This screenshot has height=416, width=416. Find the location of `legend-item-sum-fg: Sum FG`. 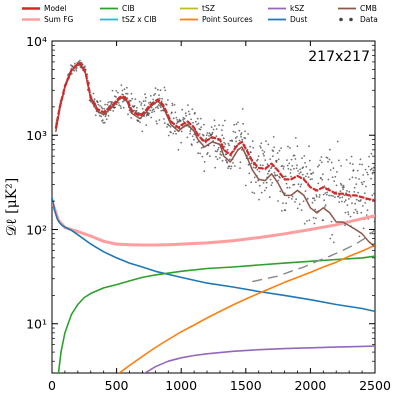

legend-item-sum-fg: Sum FG is located at coordinates (48, 19).